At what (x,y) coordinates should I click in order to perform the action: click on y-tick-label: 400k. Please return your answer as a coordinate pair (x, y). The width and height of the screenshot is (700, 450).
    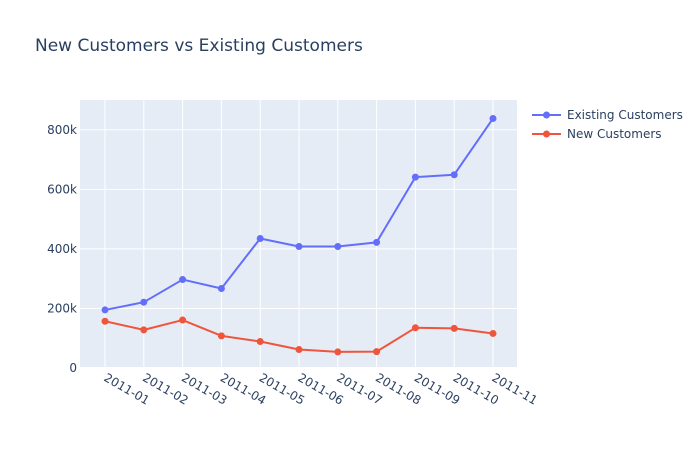
    Looking at the image, I should click on (62, 249).